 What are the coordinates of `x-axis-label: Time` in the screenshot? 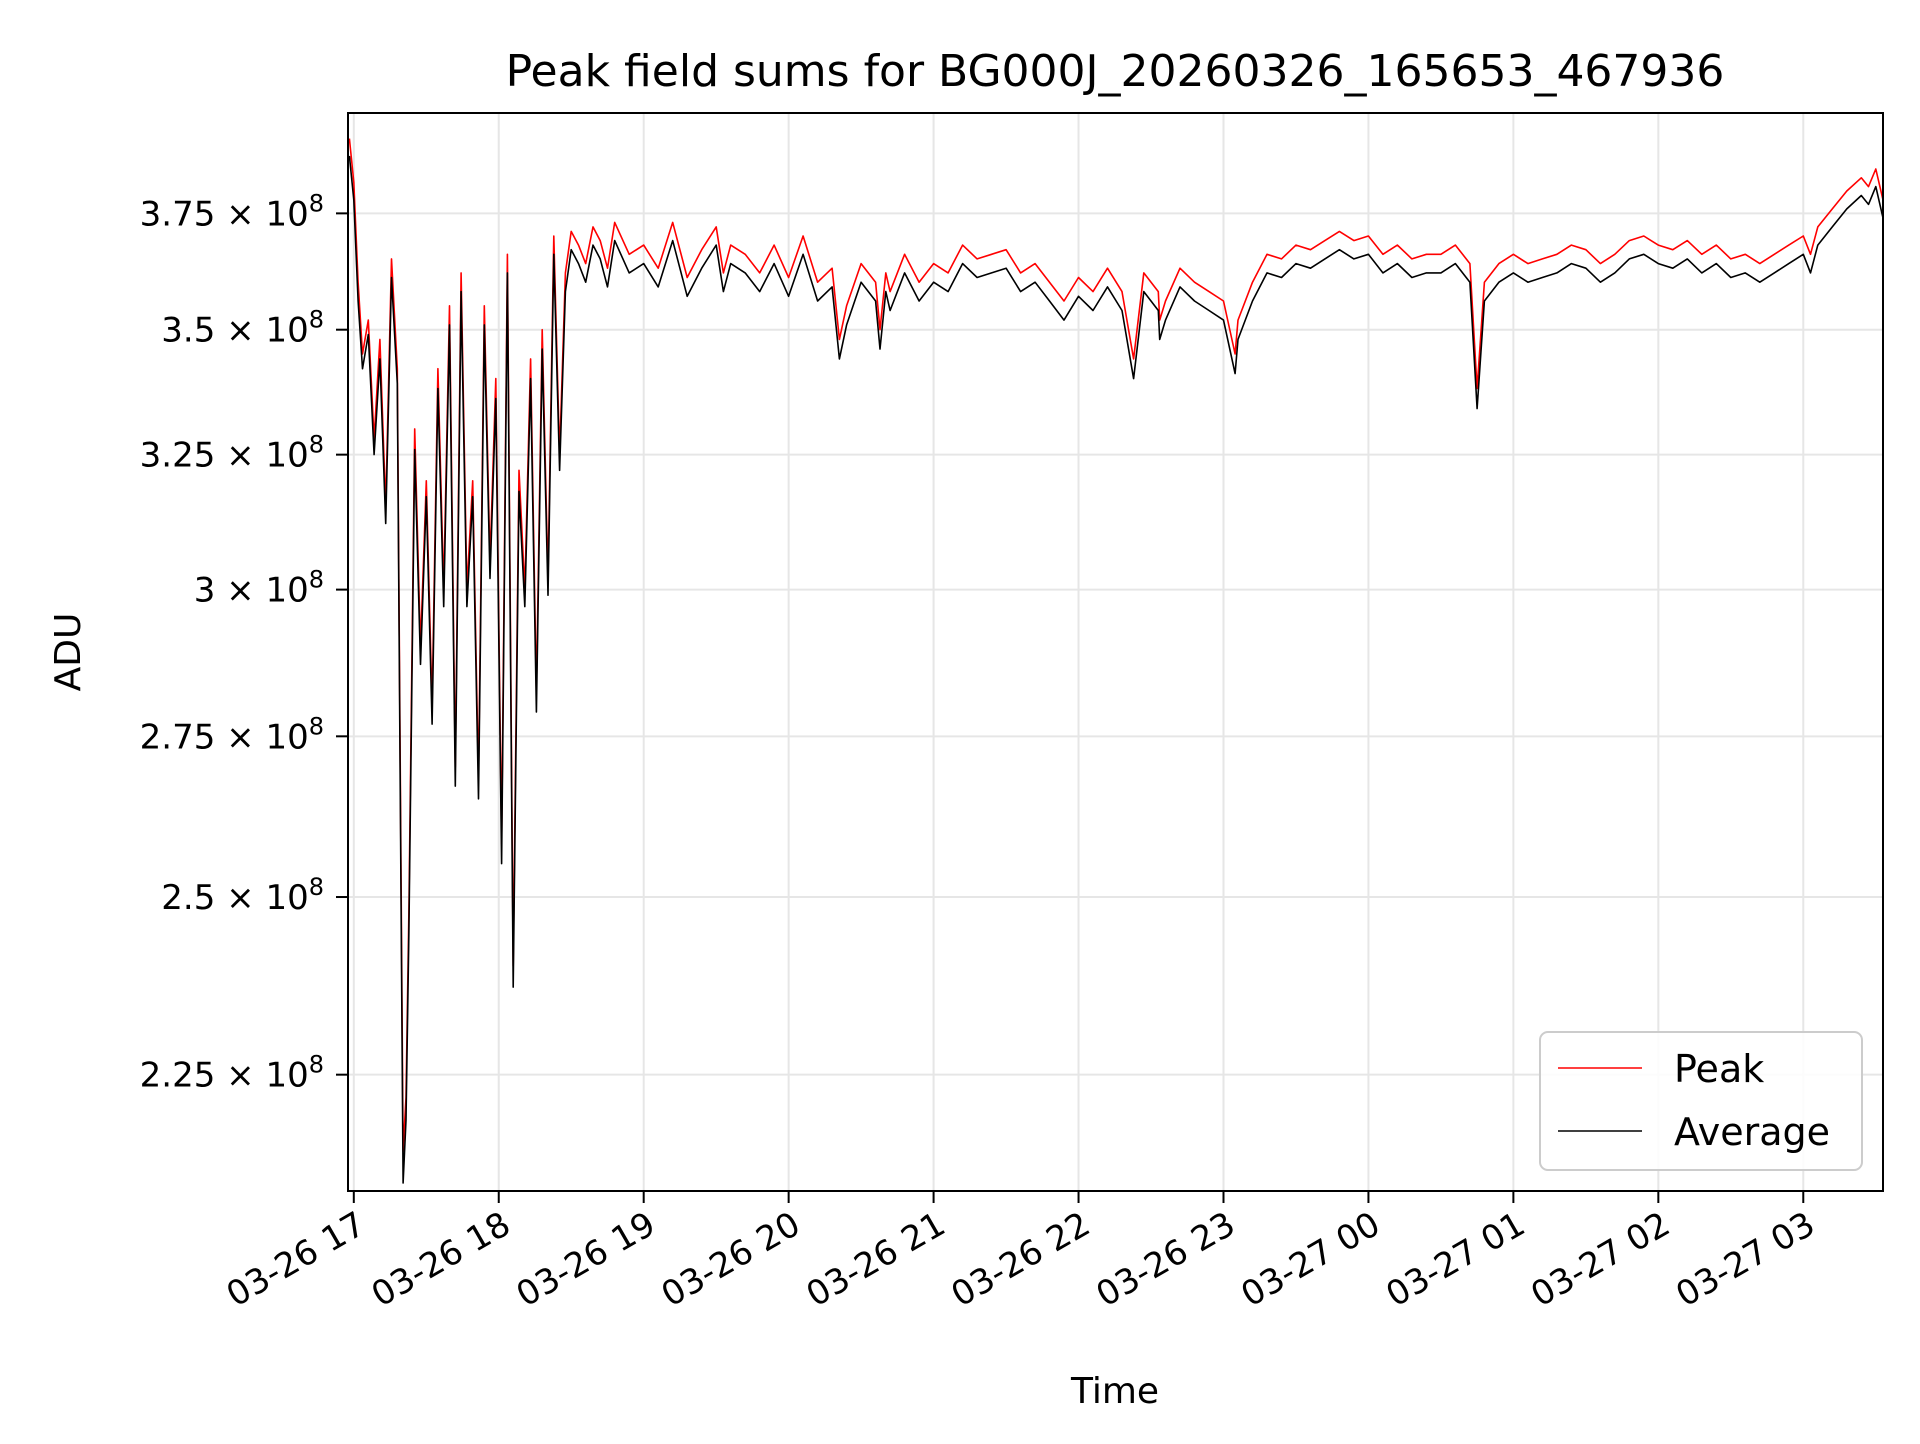 It's located at (1114, 1391).